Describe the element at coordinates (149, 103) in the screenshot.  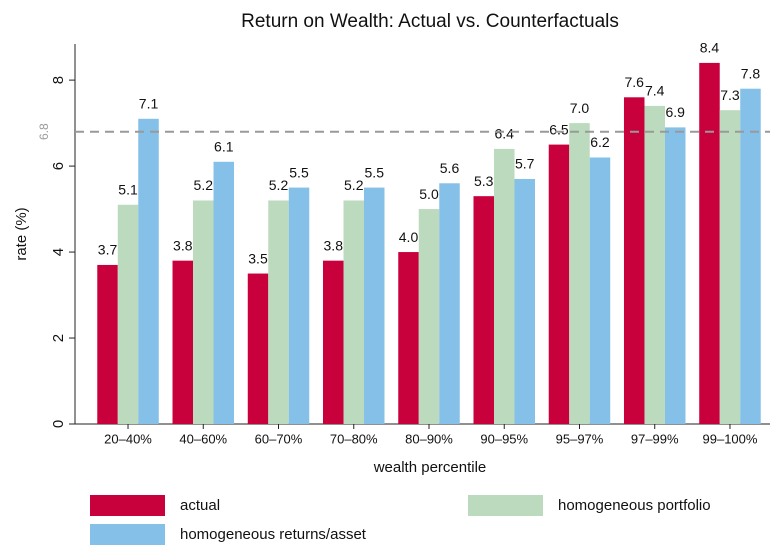
I see `value-label: 7.1` at that location.